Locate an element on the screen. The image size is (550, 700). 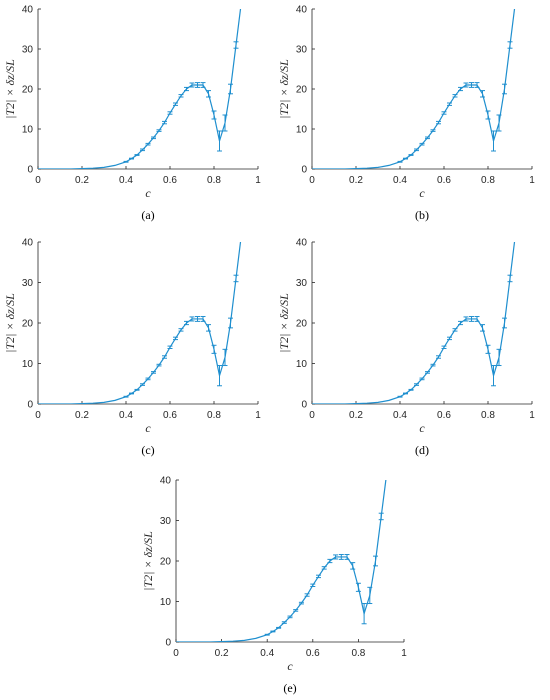
panel-label: (d) is located at coordinates (422, 450).